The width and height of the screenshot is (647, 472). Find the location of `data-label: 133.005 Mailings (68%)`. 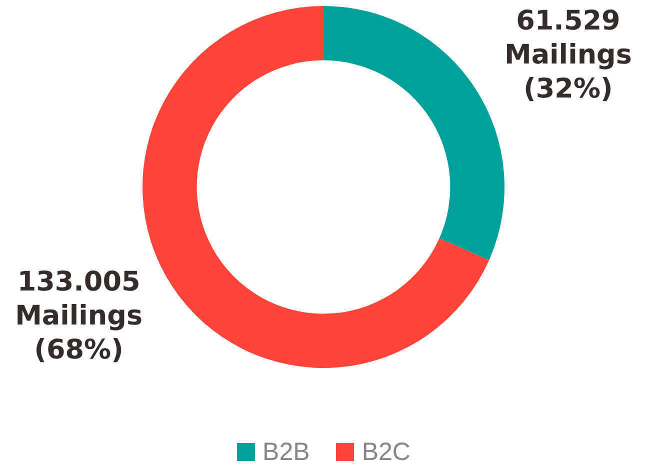

data-label: 133.005 Mailings (68%) is located at coordinates (79, 316).